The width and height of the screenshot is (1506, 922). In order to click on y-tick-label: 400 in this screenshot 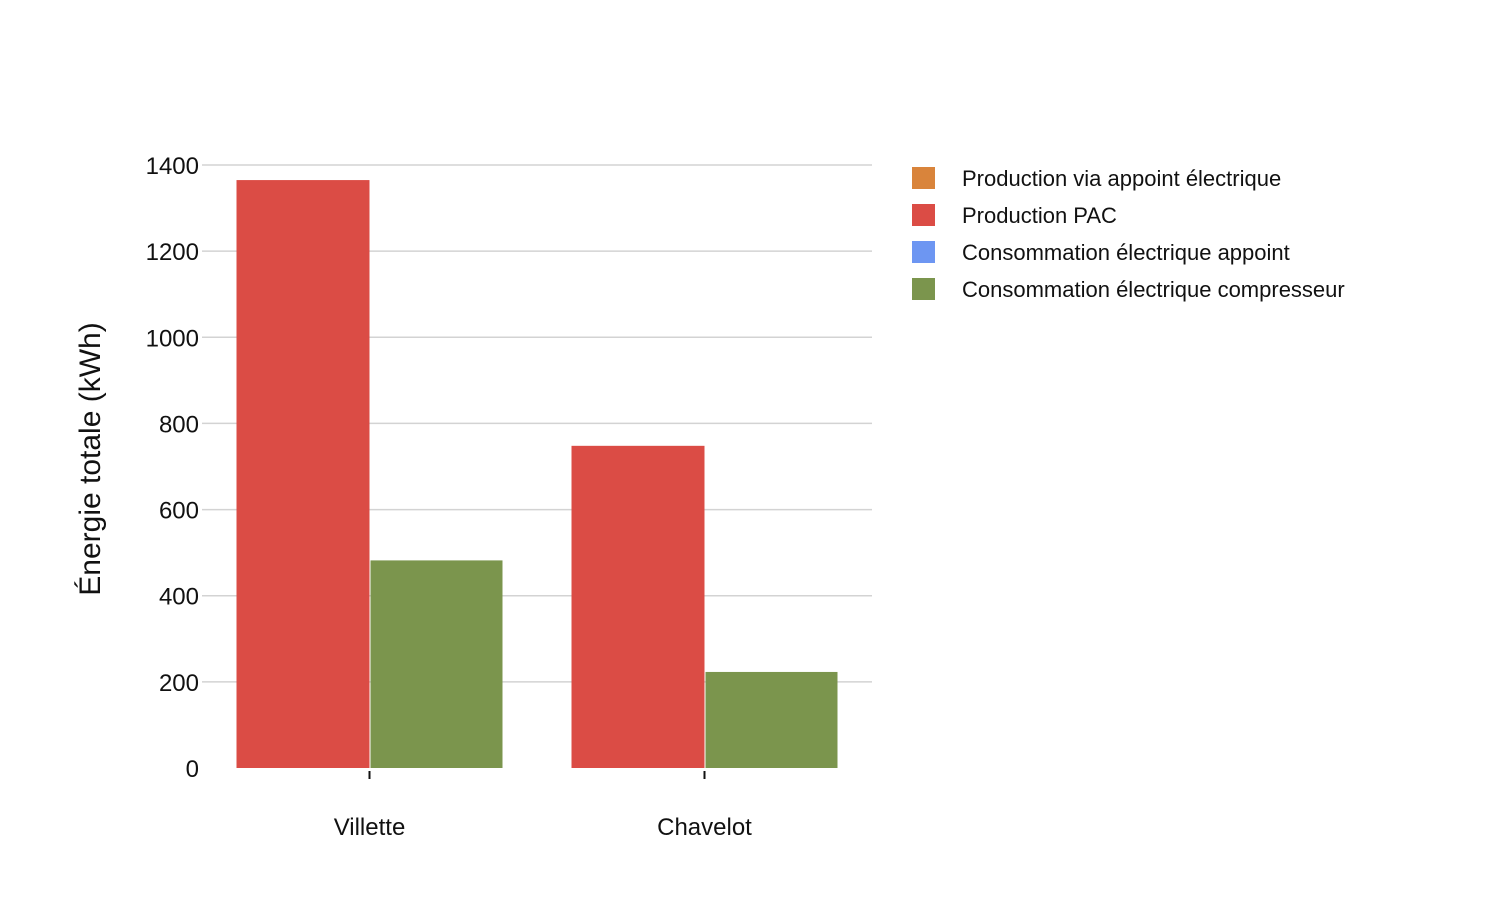, I will do `click(179, 597)`.